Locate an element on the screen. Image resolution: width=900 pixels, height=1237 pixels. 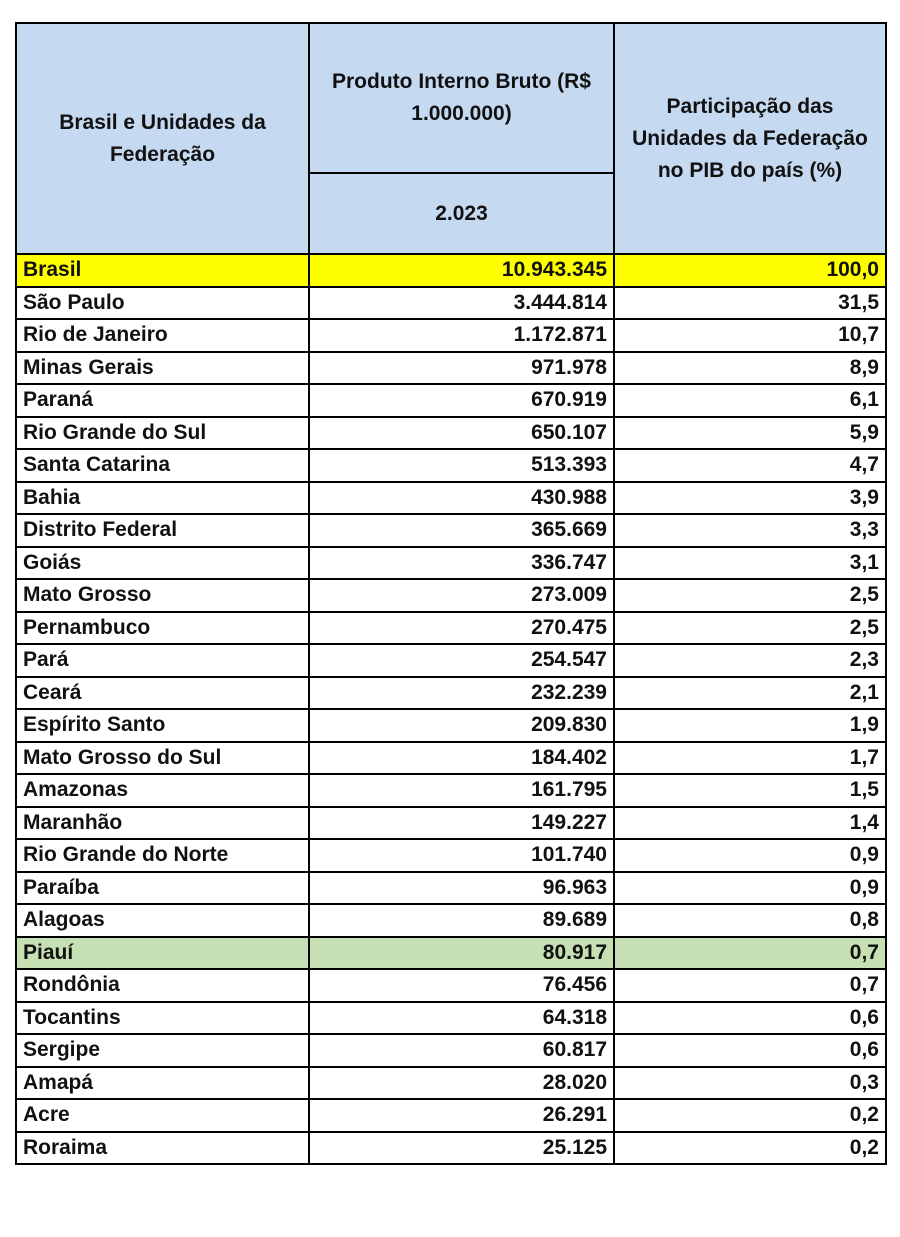
region-name: Paraíba is located at coordinates (162, 887).